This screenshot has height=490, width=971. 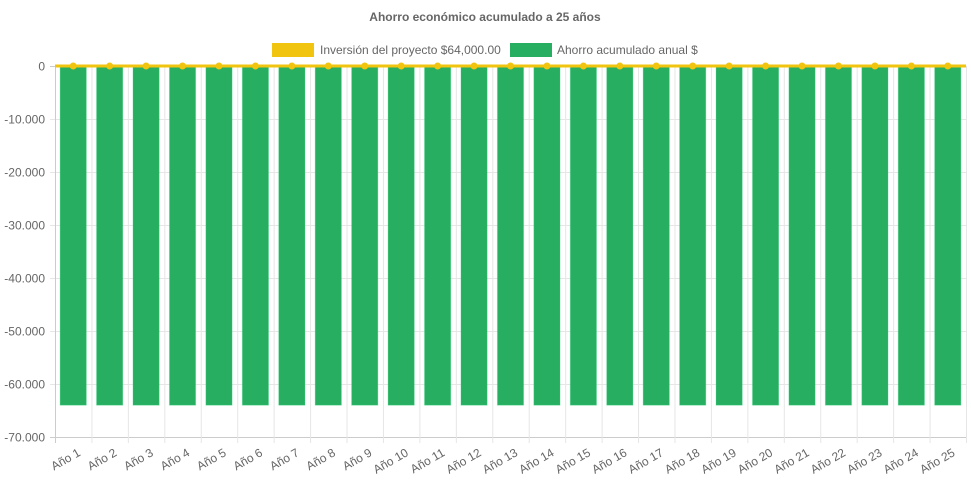 I want to click on x-tick-label: Año 18, so click(x=682, y=460).